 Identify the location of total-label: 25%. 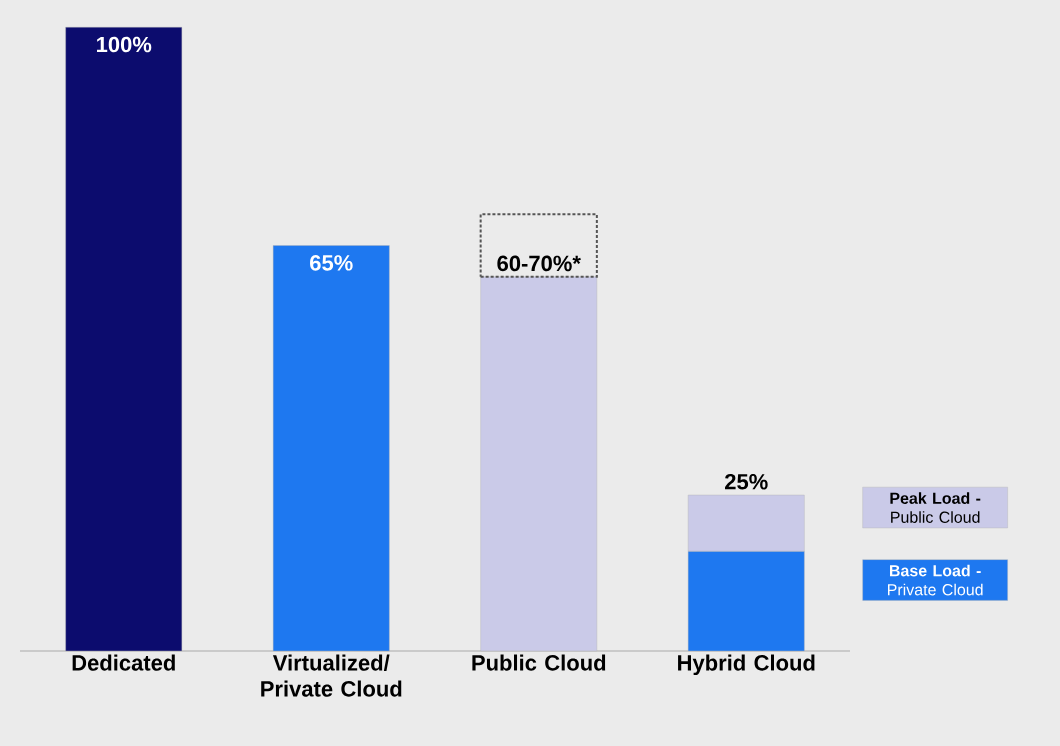
(746, 481).